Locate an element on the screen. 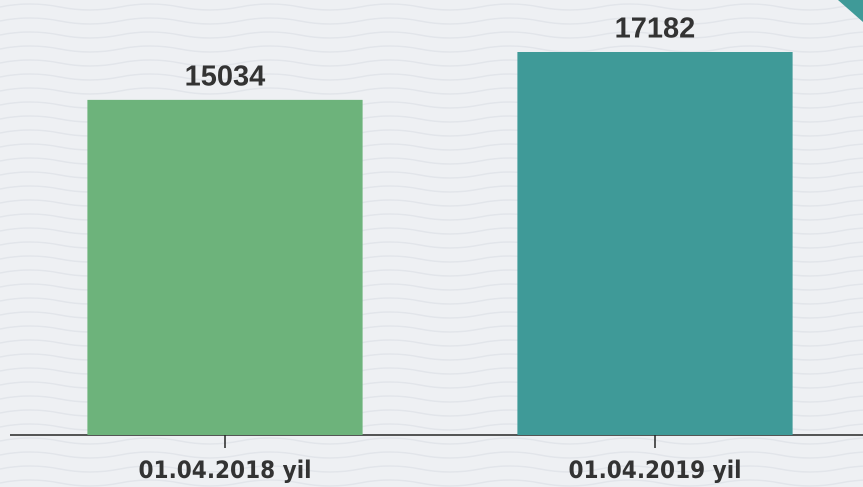 The width and height of the screenshot is (863, 487). corner-decoration is located at coordinates (850, 11).